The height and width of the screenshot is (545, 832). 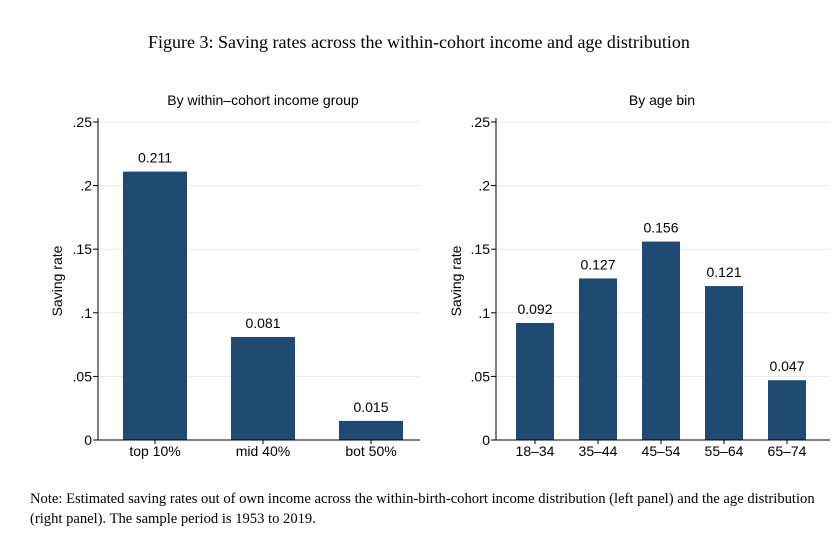 What do you see at coordinates (370, 451) in the screenshot?
I see `x-tick-label: bot 50%` at bounding box center [370, 451].